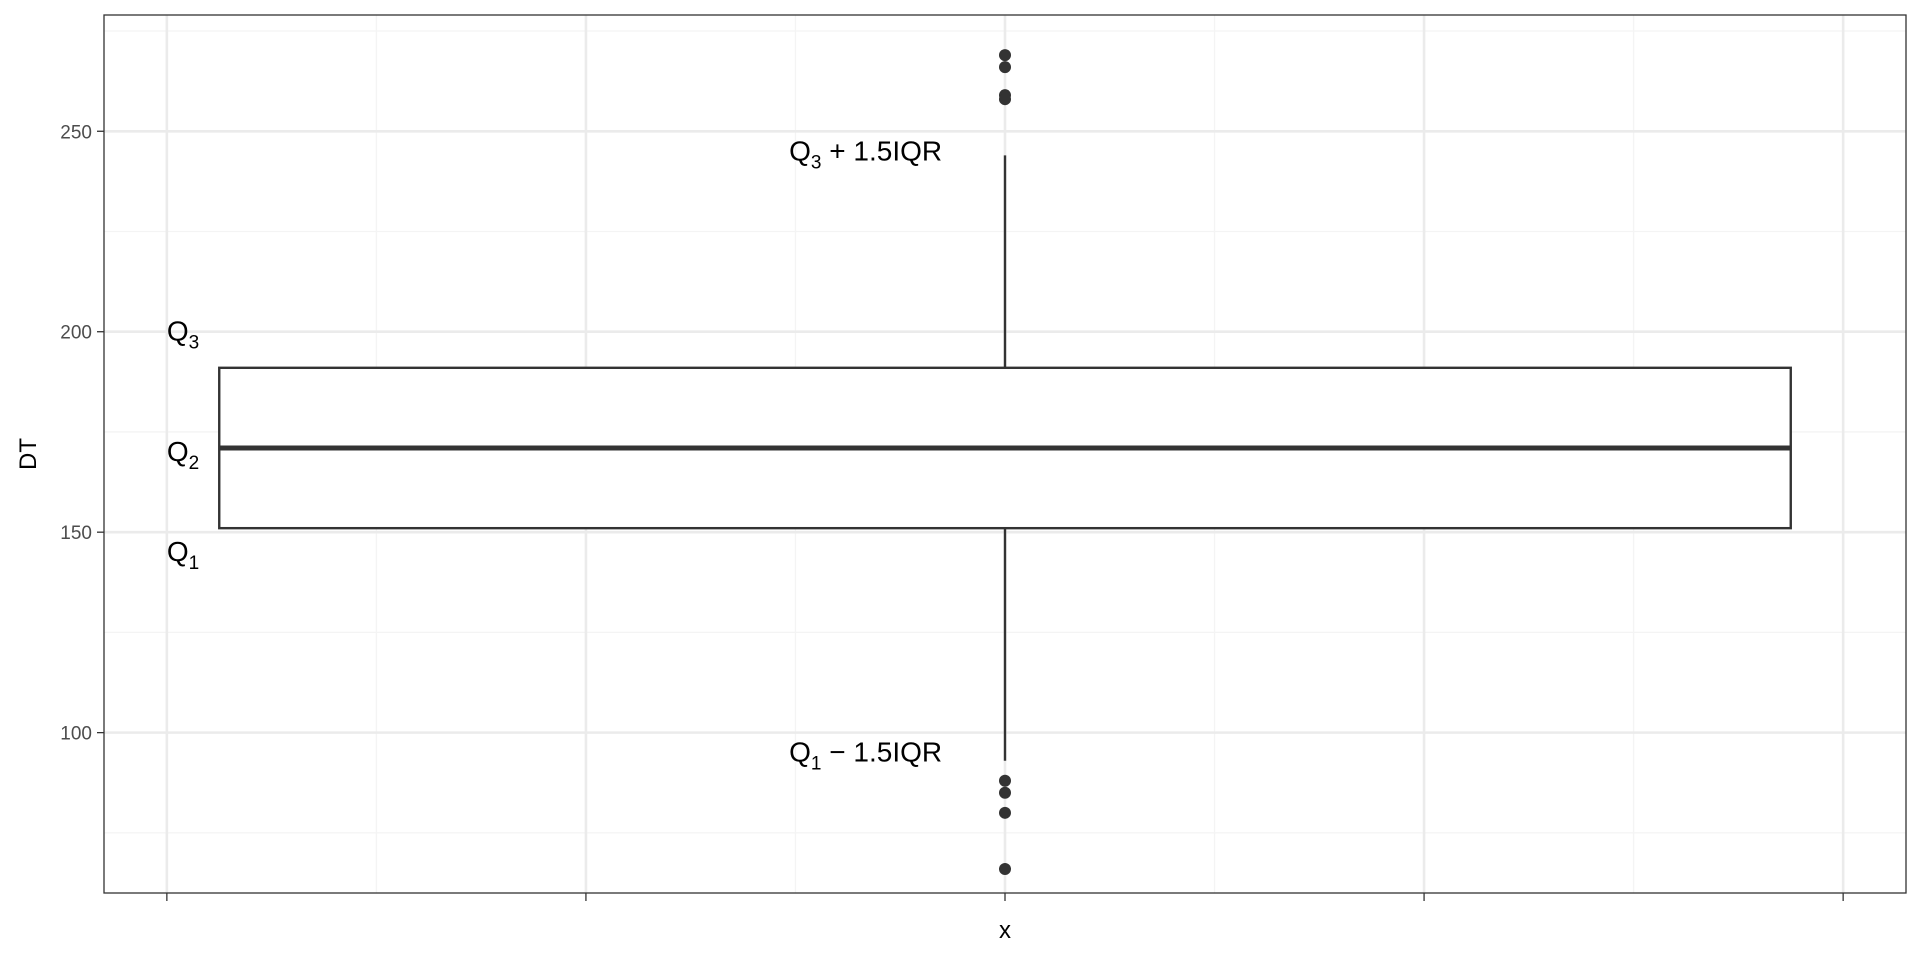  Describe the element at coordinates (76, 333) in the screenshot. I see `y-tick-label: 200` at that location.